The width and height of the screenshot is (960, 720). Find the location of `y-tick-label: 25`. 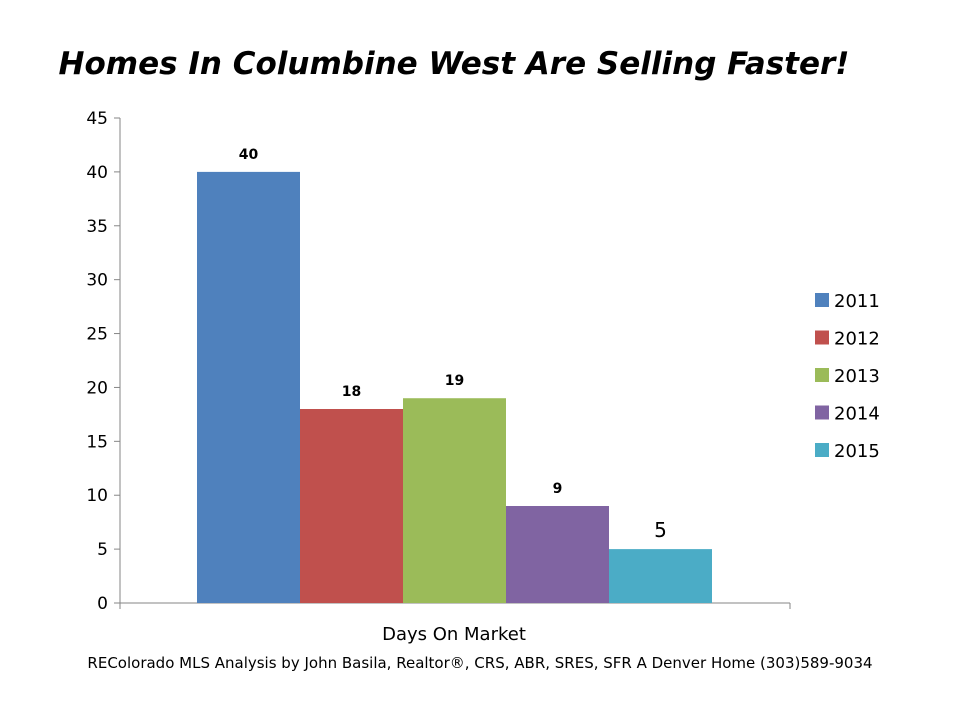

y-tick-label: 25 is located at coordinates (97, 335).